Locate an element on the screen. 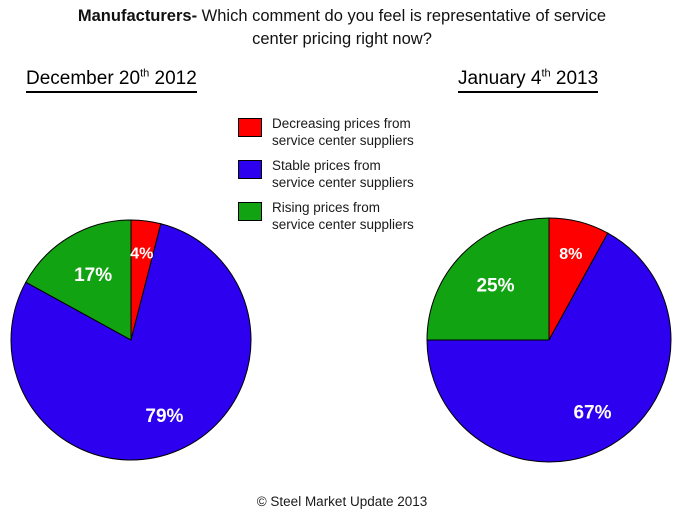 This screenshot has width=684, height=521. heading-year-left: 2012 is located at coordinates (173, 78).